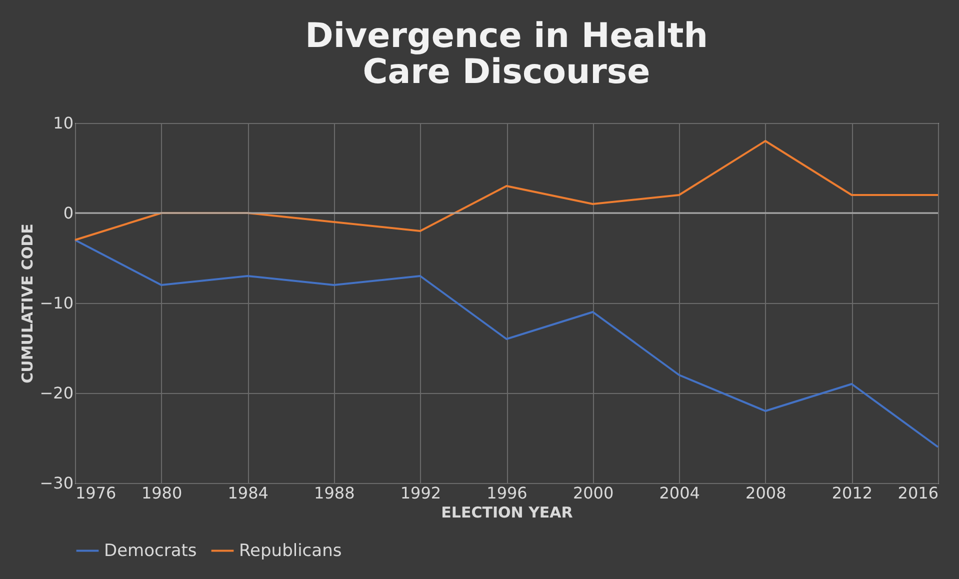 Image resolution: width=959 pixels, height=579 pixels. I want to click on y-tick-label: −20, so click(57, 393).